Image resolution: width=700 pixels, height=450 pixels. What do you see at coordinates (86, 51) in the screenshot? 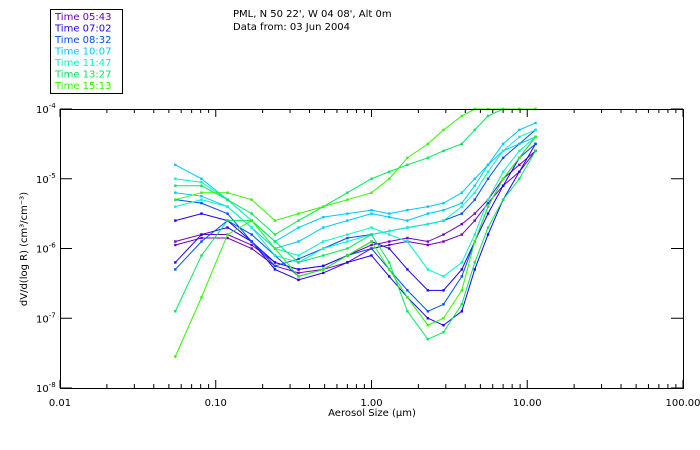
I see `legend-box` at bounding box center [86, 51].